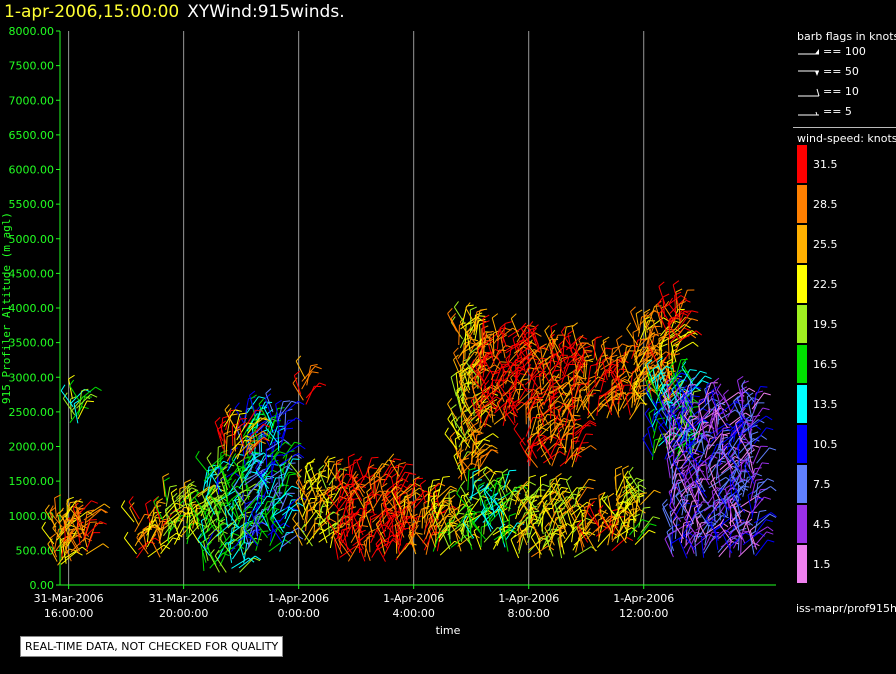  Describe the element at coordinates (844, 51) in the screenshot. I see `barb-legend-label: == 100` at that location.